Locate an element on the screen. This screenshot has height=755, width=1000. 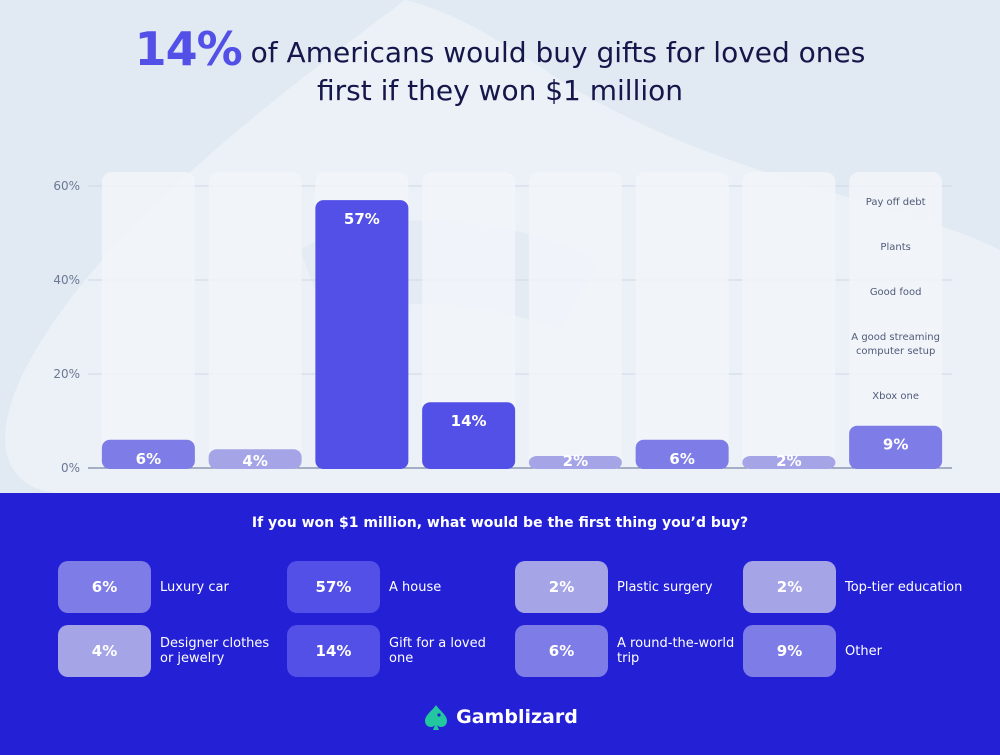
legend-label: Luxury car is located at coordinates (194, 587).